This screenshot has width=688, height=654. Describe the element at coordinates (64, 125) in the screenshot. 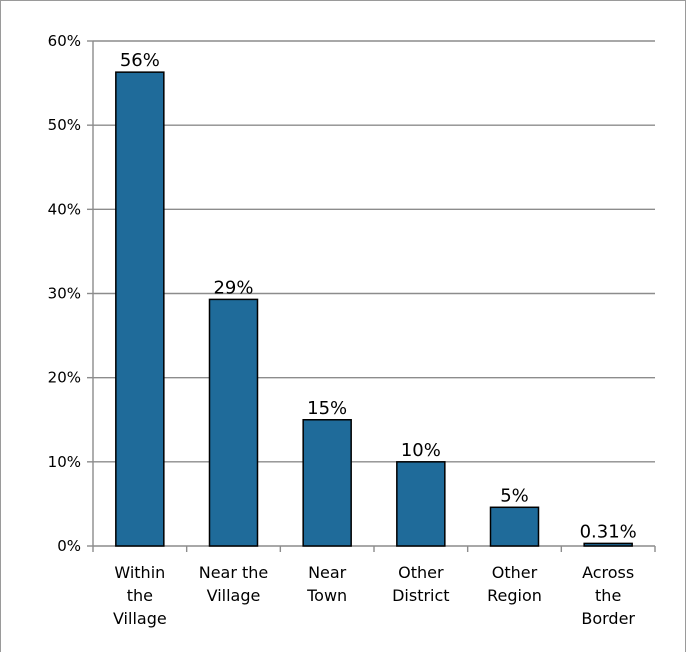

I see `y-tick-label: 50%` at that location.